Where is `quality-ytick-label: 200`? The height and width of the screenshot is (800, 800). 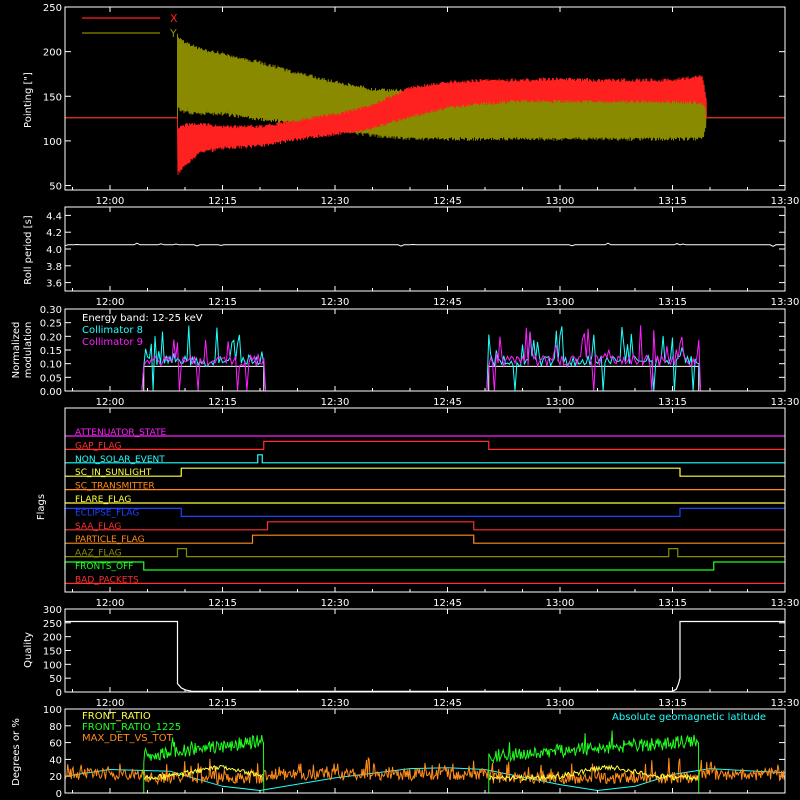
quality-ytick-label: 200 is located at coordinates (52, 638).